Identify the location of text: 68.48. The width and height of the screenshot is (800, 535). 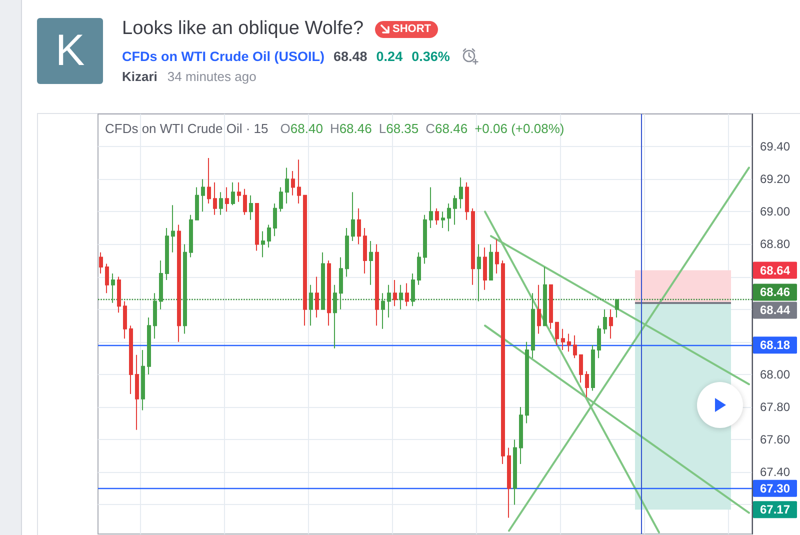
(351, 56).